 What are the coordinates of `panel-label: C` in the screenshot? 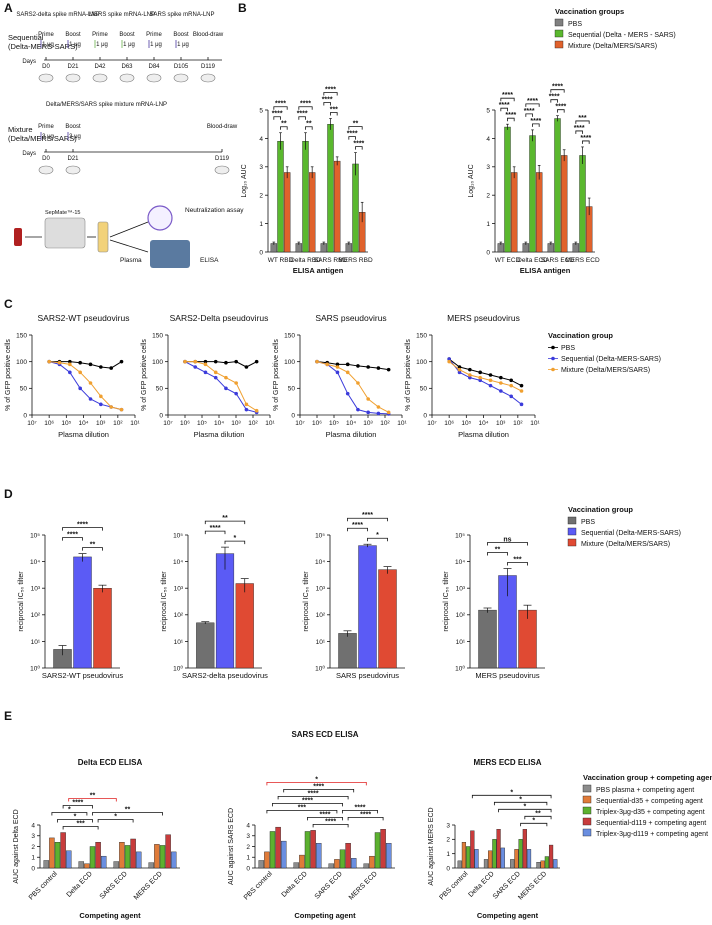 It's located at (8, 304).